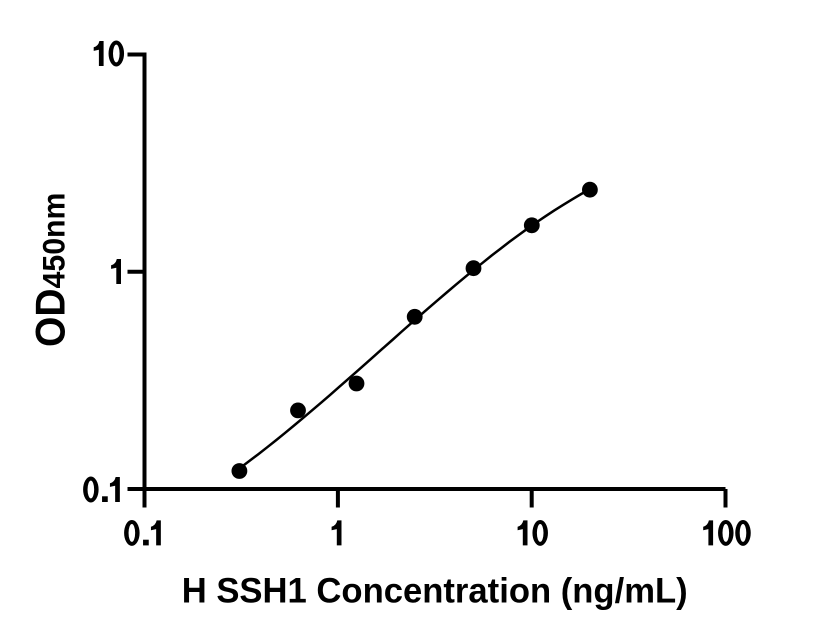 The height and width of the screenshot is (640, 816). I want to click on svg-text: 450nm, so click(54, 241).